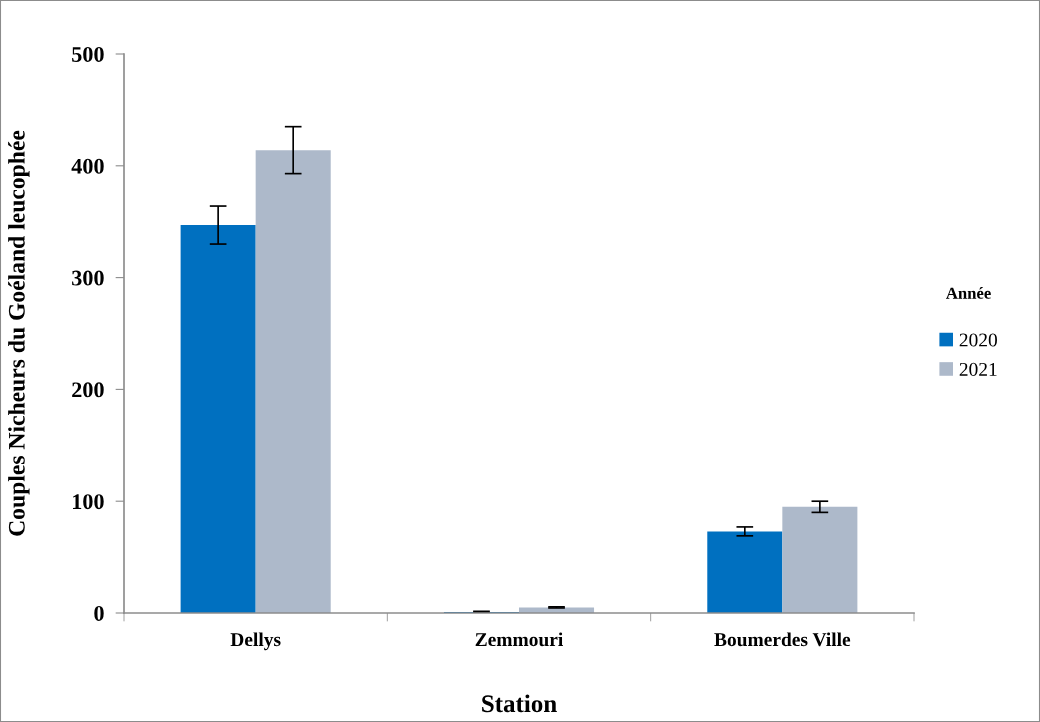 The height and width of the screenshot is (722, 1040). Describe the element at coordinates (88, 390) in the screenshot. I see `y-tick-label: 200` at that location.